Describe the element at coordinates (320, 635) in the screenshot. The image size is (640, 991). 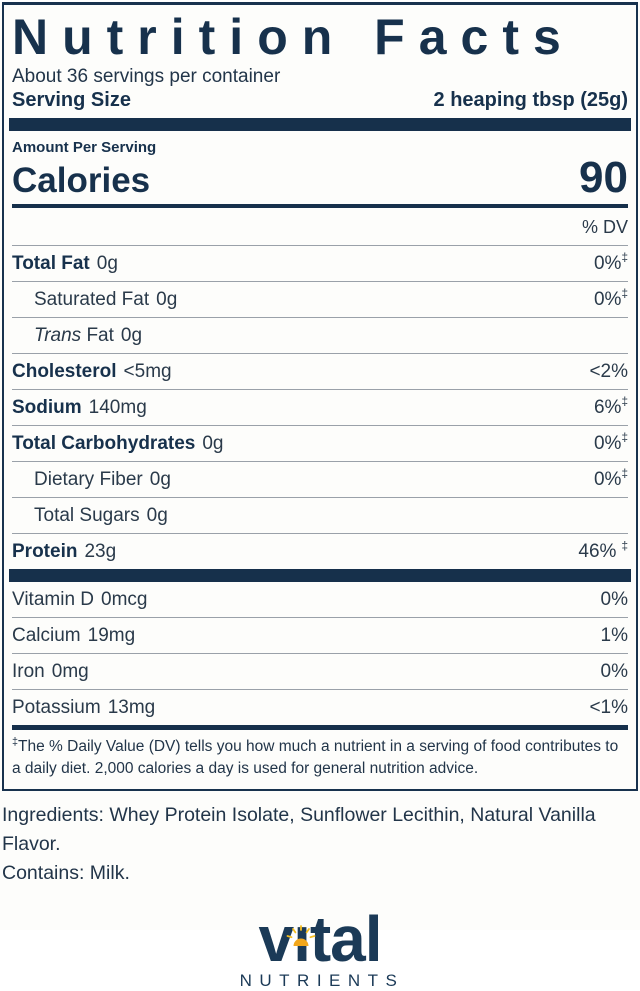
I see `nutrient-row: Calcium 19mg 1%` at that location.